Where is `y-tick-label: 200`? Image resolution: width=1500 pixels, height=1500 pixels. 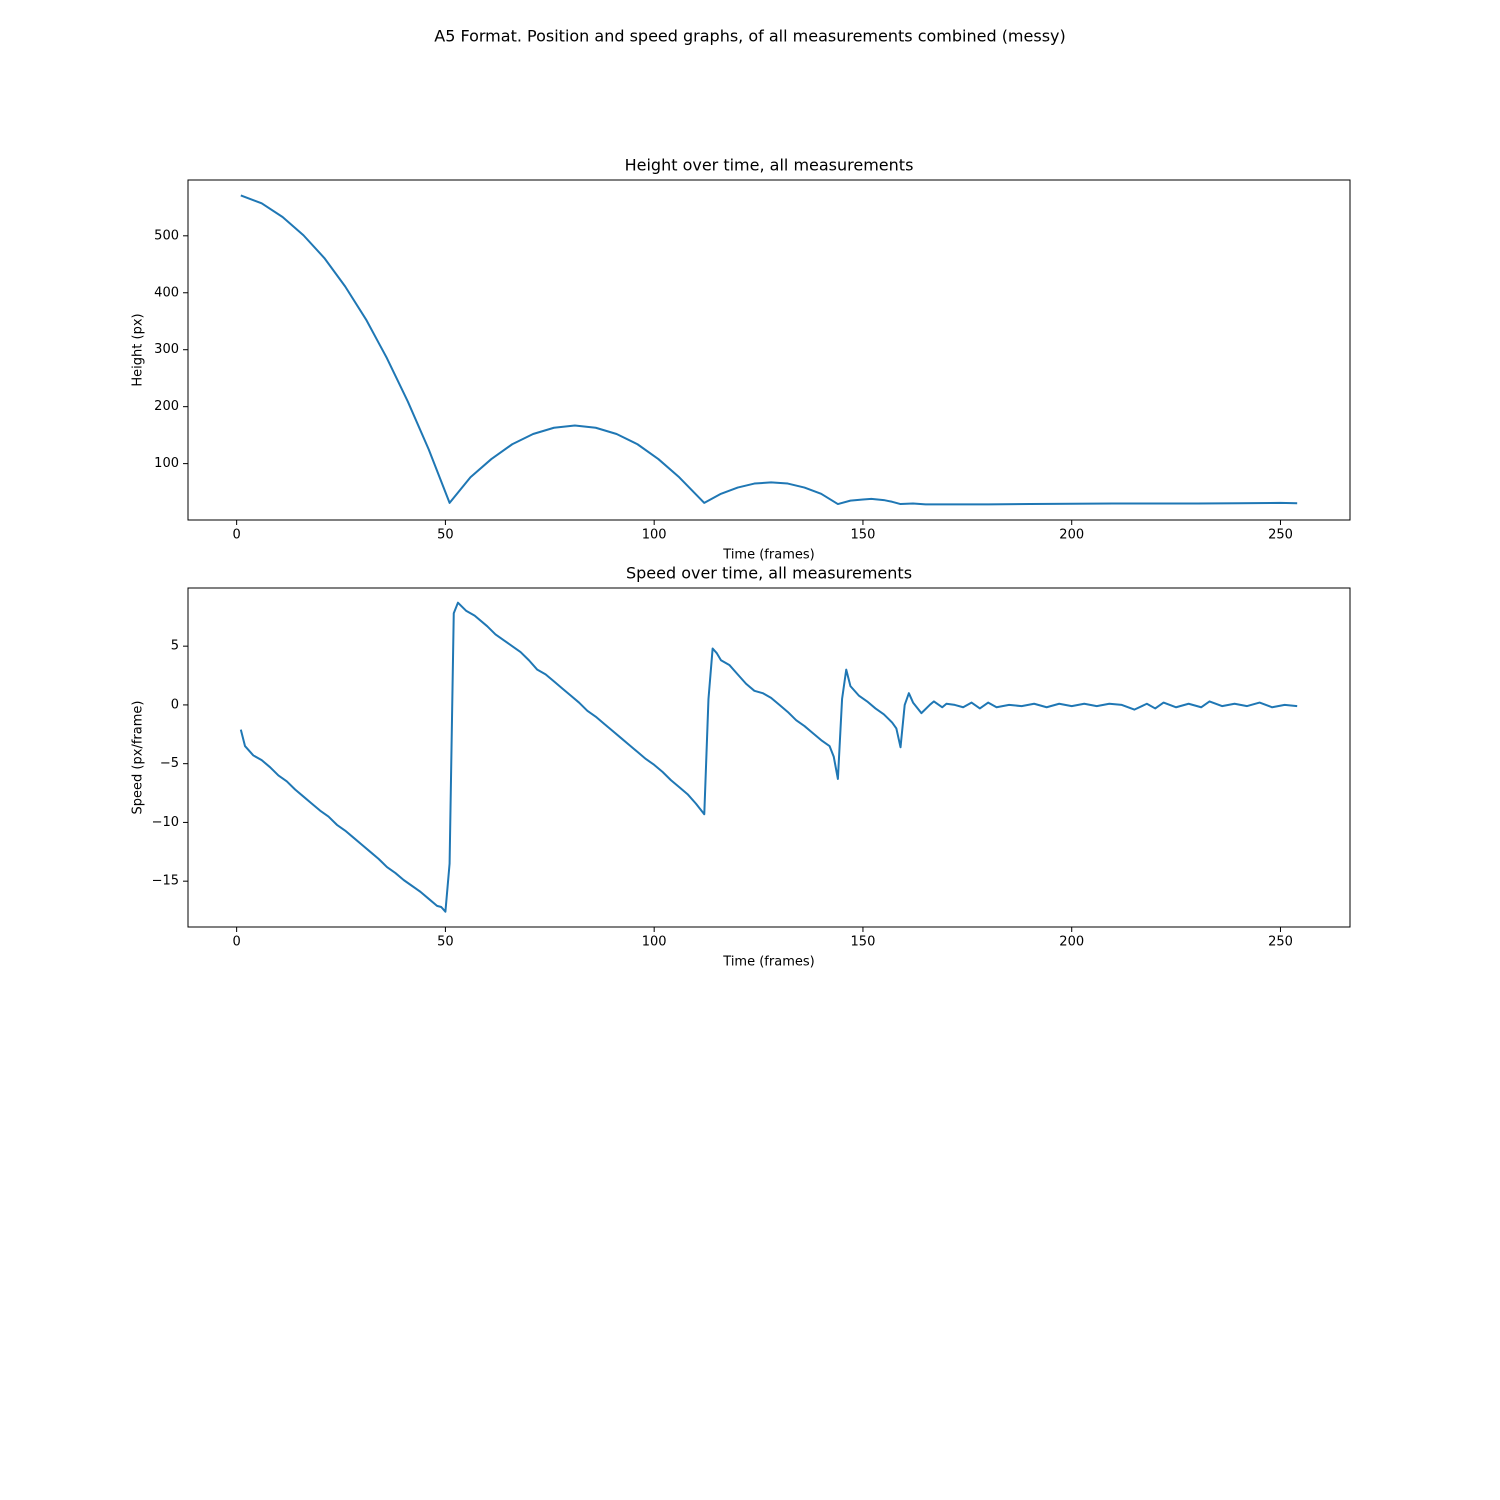 y-tick-label: 200 is located at coordinates (166, 406).